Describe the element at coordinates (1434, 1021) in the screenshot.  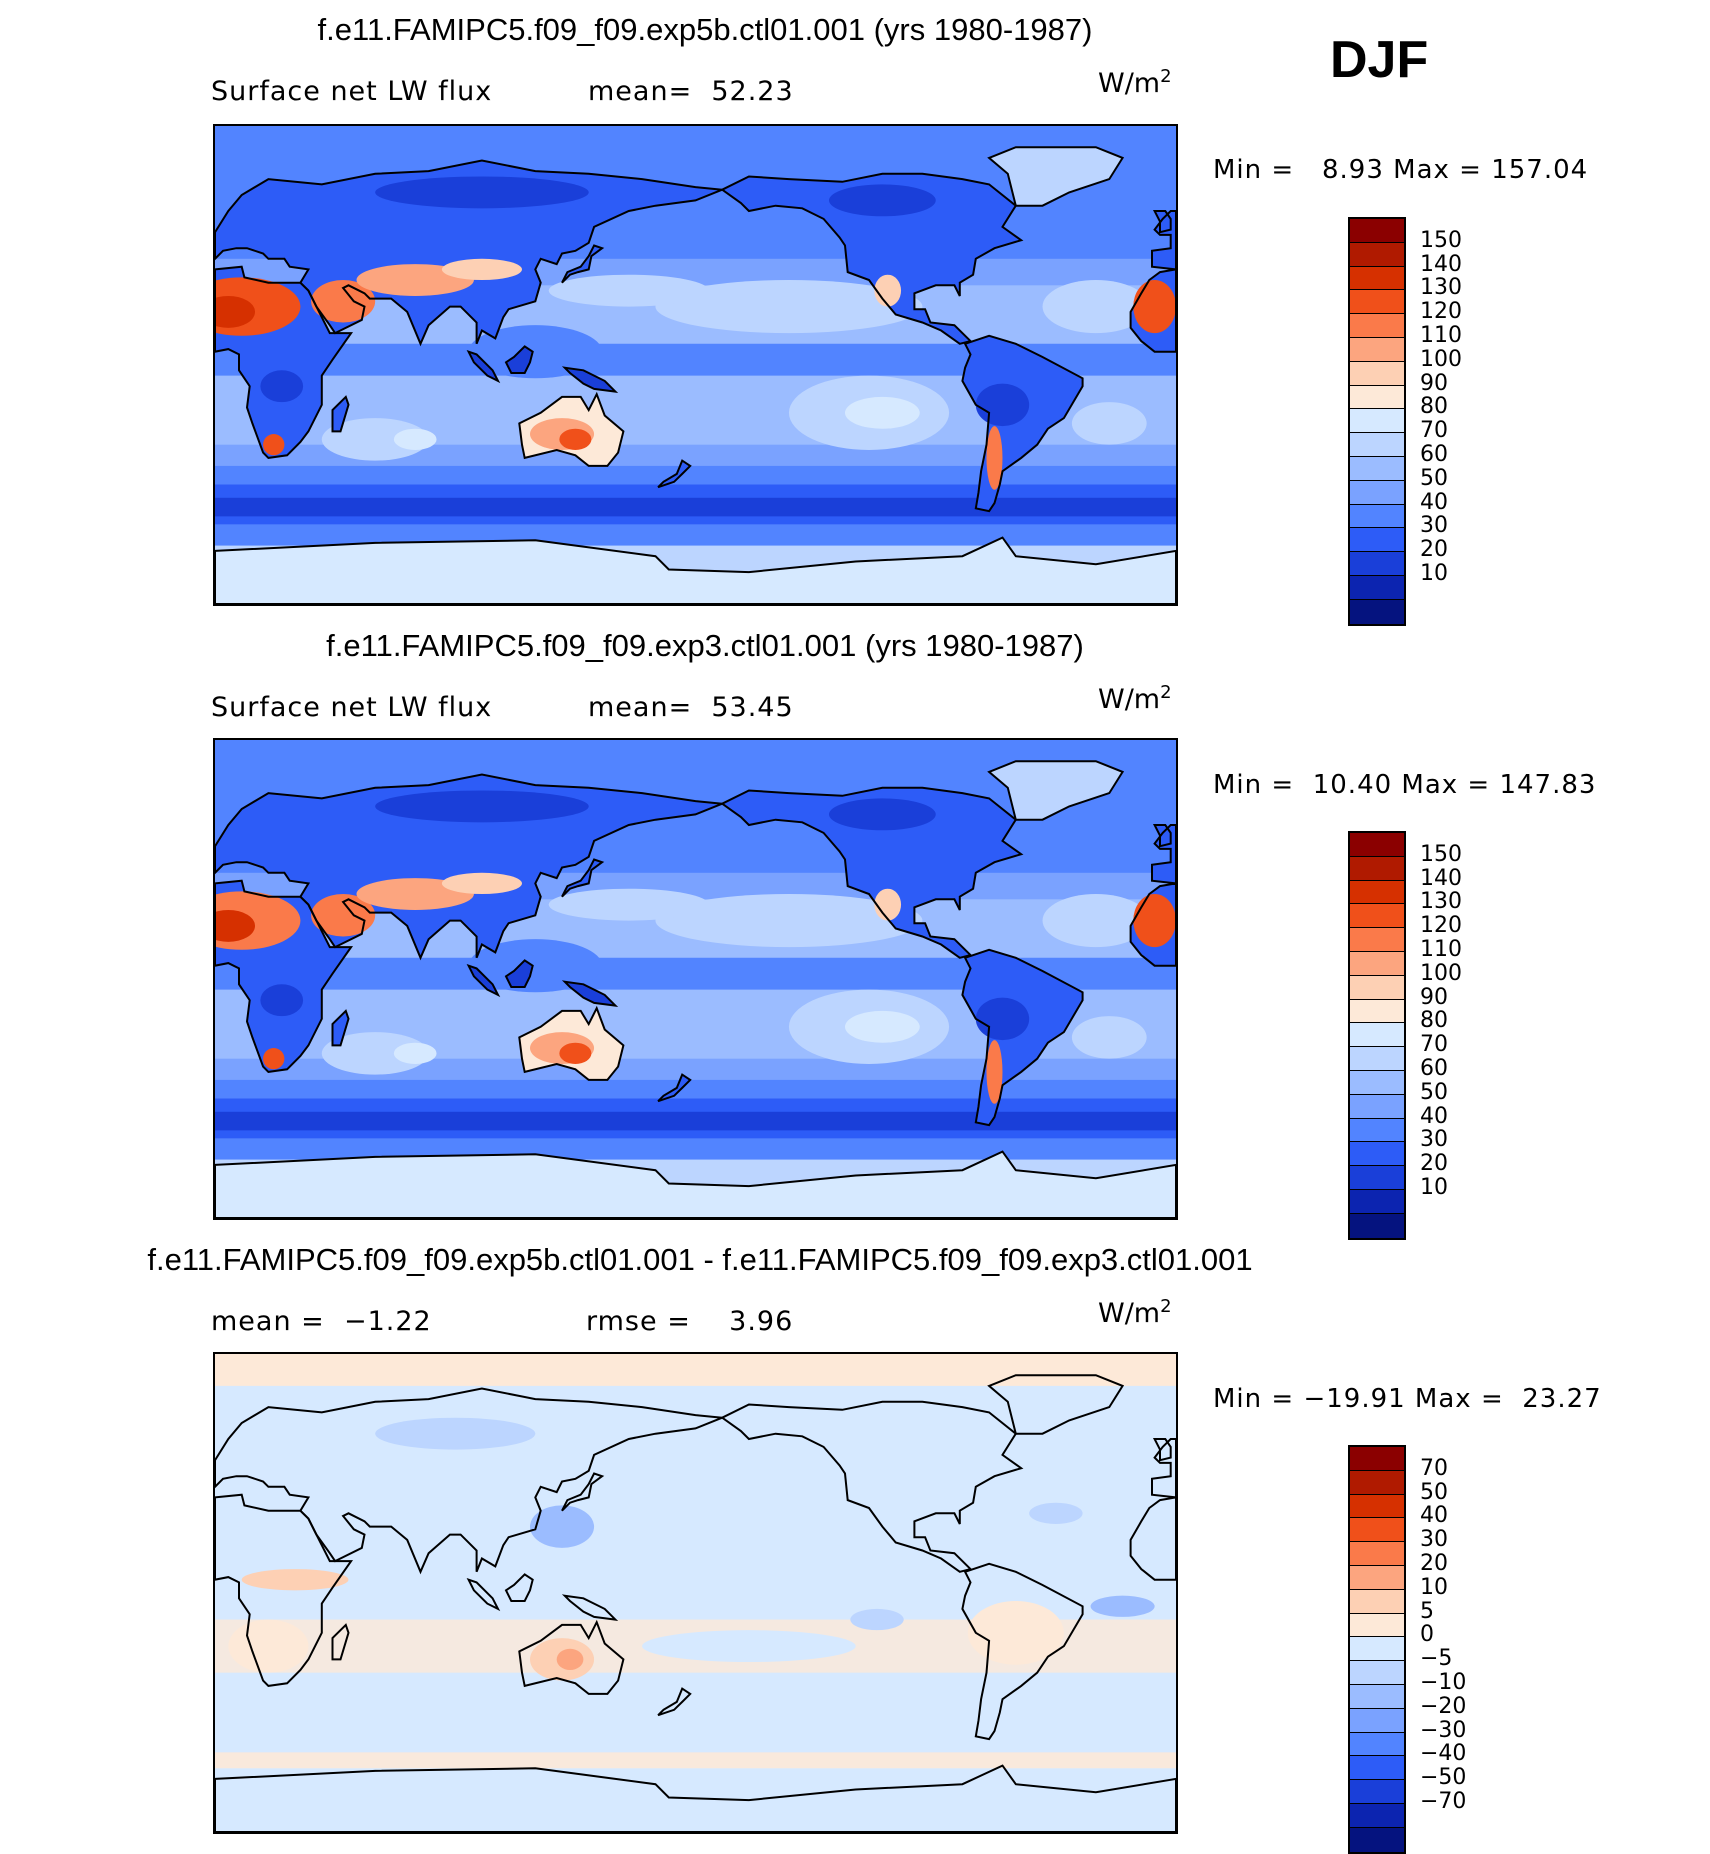
I see `colorbar-tick-label: 80` at that location.